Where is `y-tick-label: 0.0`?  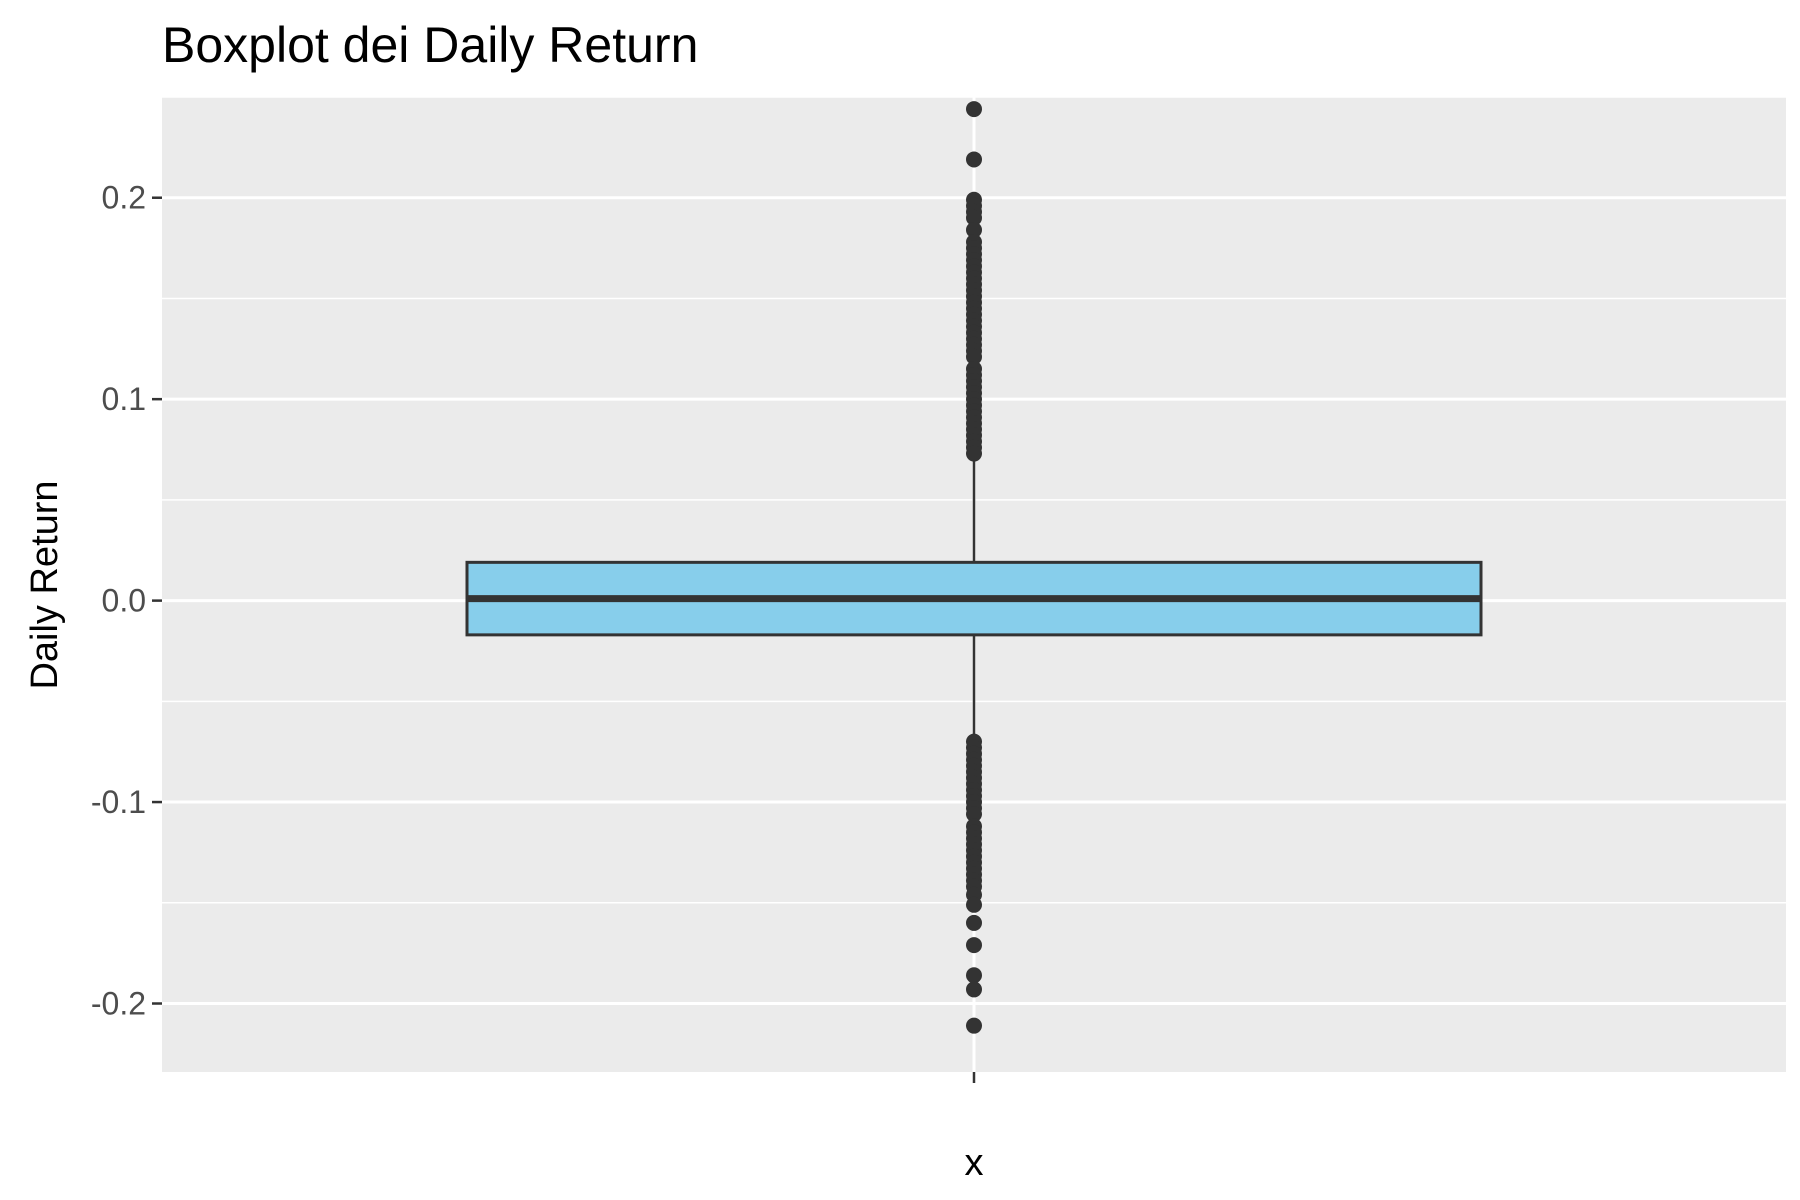
y-tick-label: 0.0 is located at coordinates (124, 601).